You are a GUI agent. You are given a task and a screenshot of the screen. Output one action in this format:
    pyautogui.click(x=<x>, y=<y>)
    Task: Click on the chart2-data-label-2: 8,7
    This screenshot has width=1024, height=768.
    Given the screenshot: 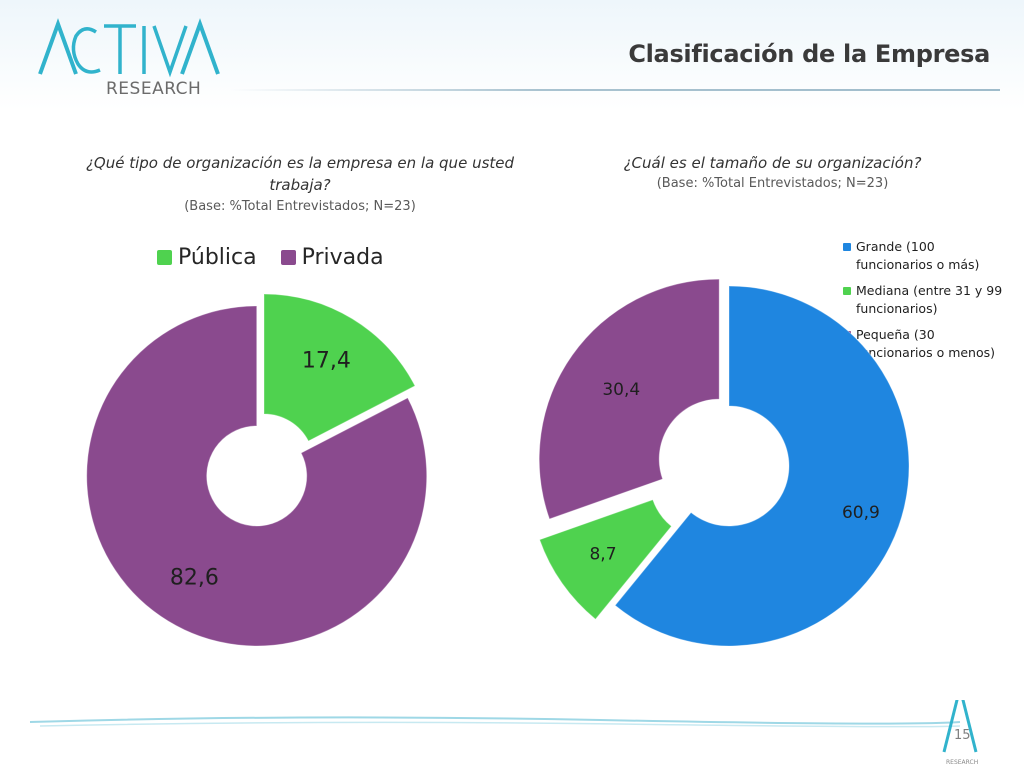 What is the action you would take?
    pyautogui.click(x=602, y=555)
    